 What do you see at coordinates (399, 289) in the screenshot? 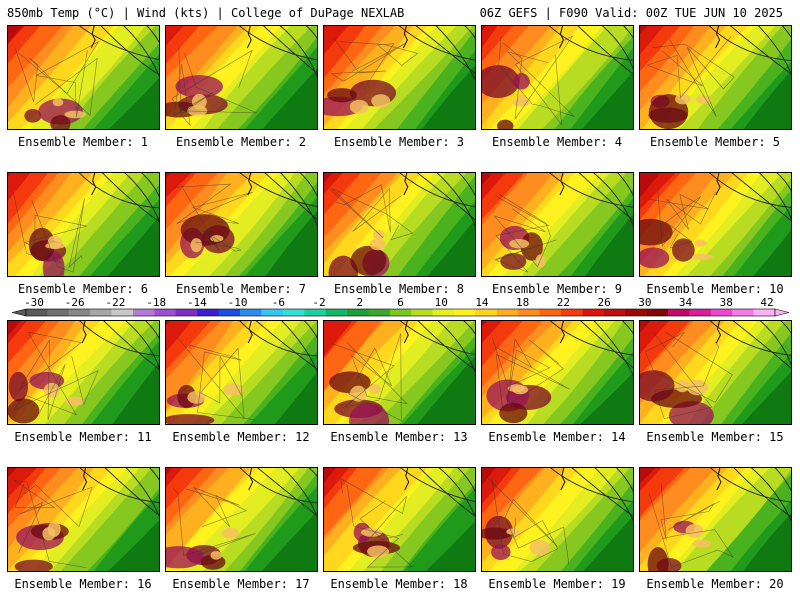
I see `ensemble-member-label: Ensemble Member: 8` at bounding box center [399, 289].